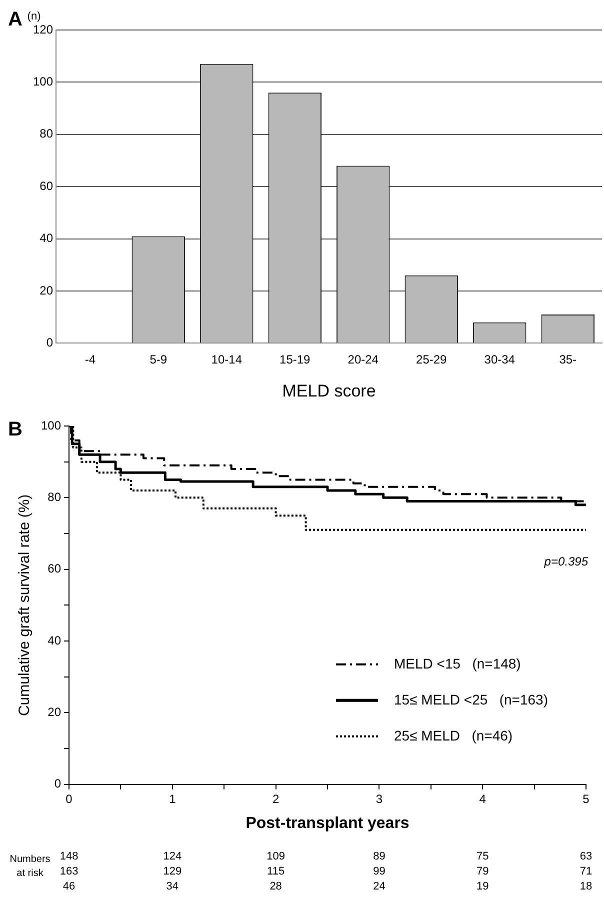 This screenshot has height=905, width=604. What do you see at coordinates (379, 886) in the screenshot?
I see `text: 24` at bounding box center [379, 886].